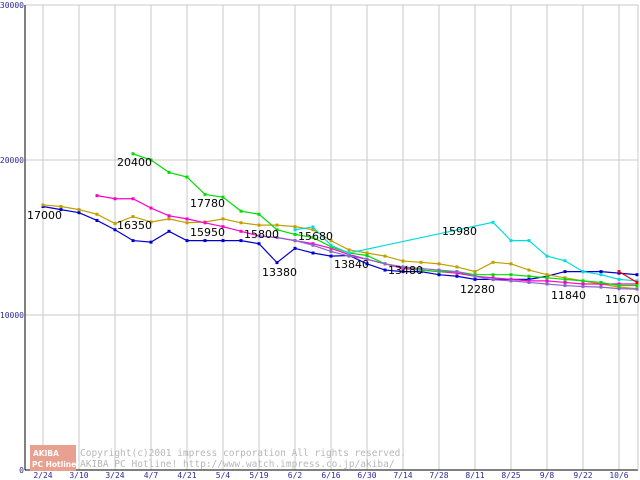  What do you see at coordinates (134, 162) in the screenshot?
I see `label-20400: 20400` at bounding box center [134, 162].